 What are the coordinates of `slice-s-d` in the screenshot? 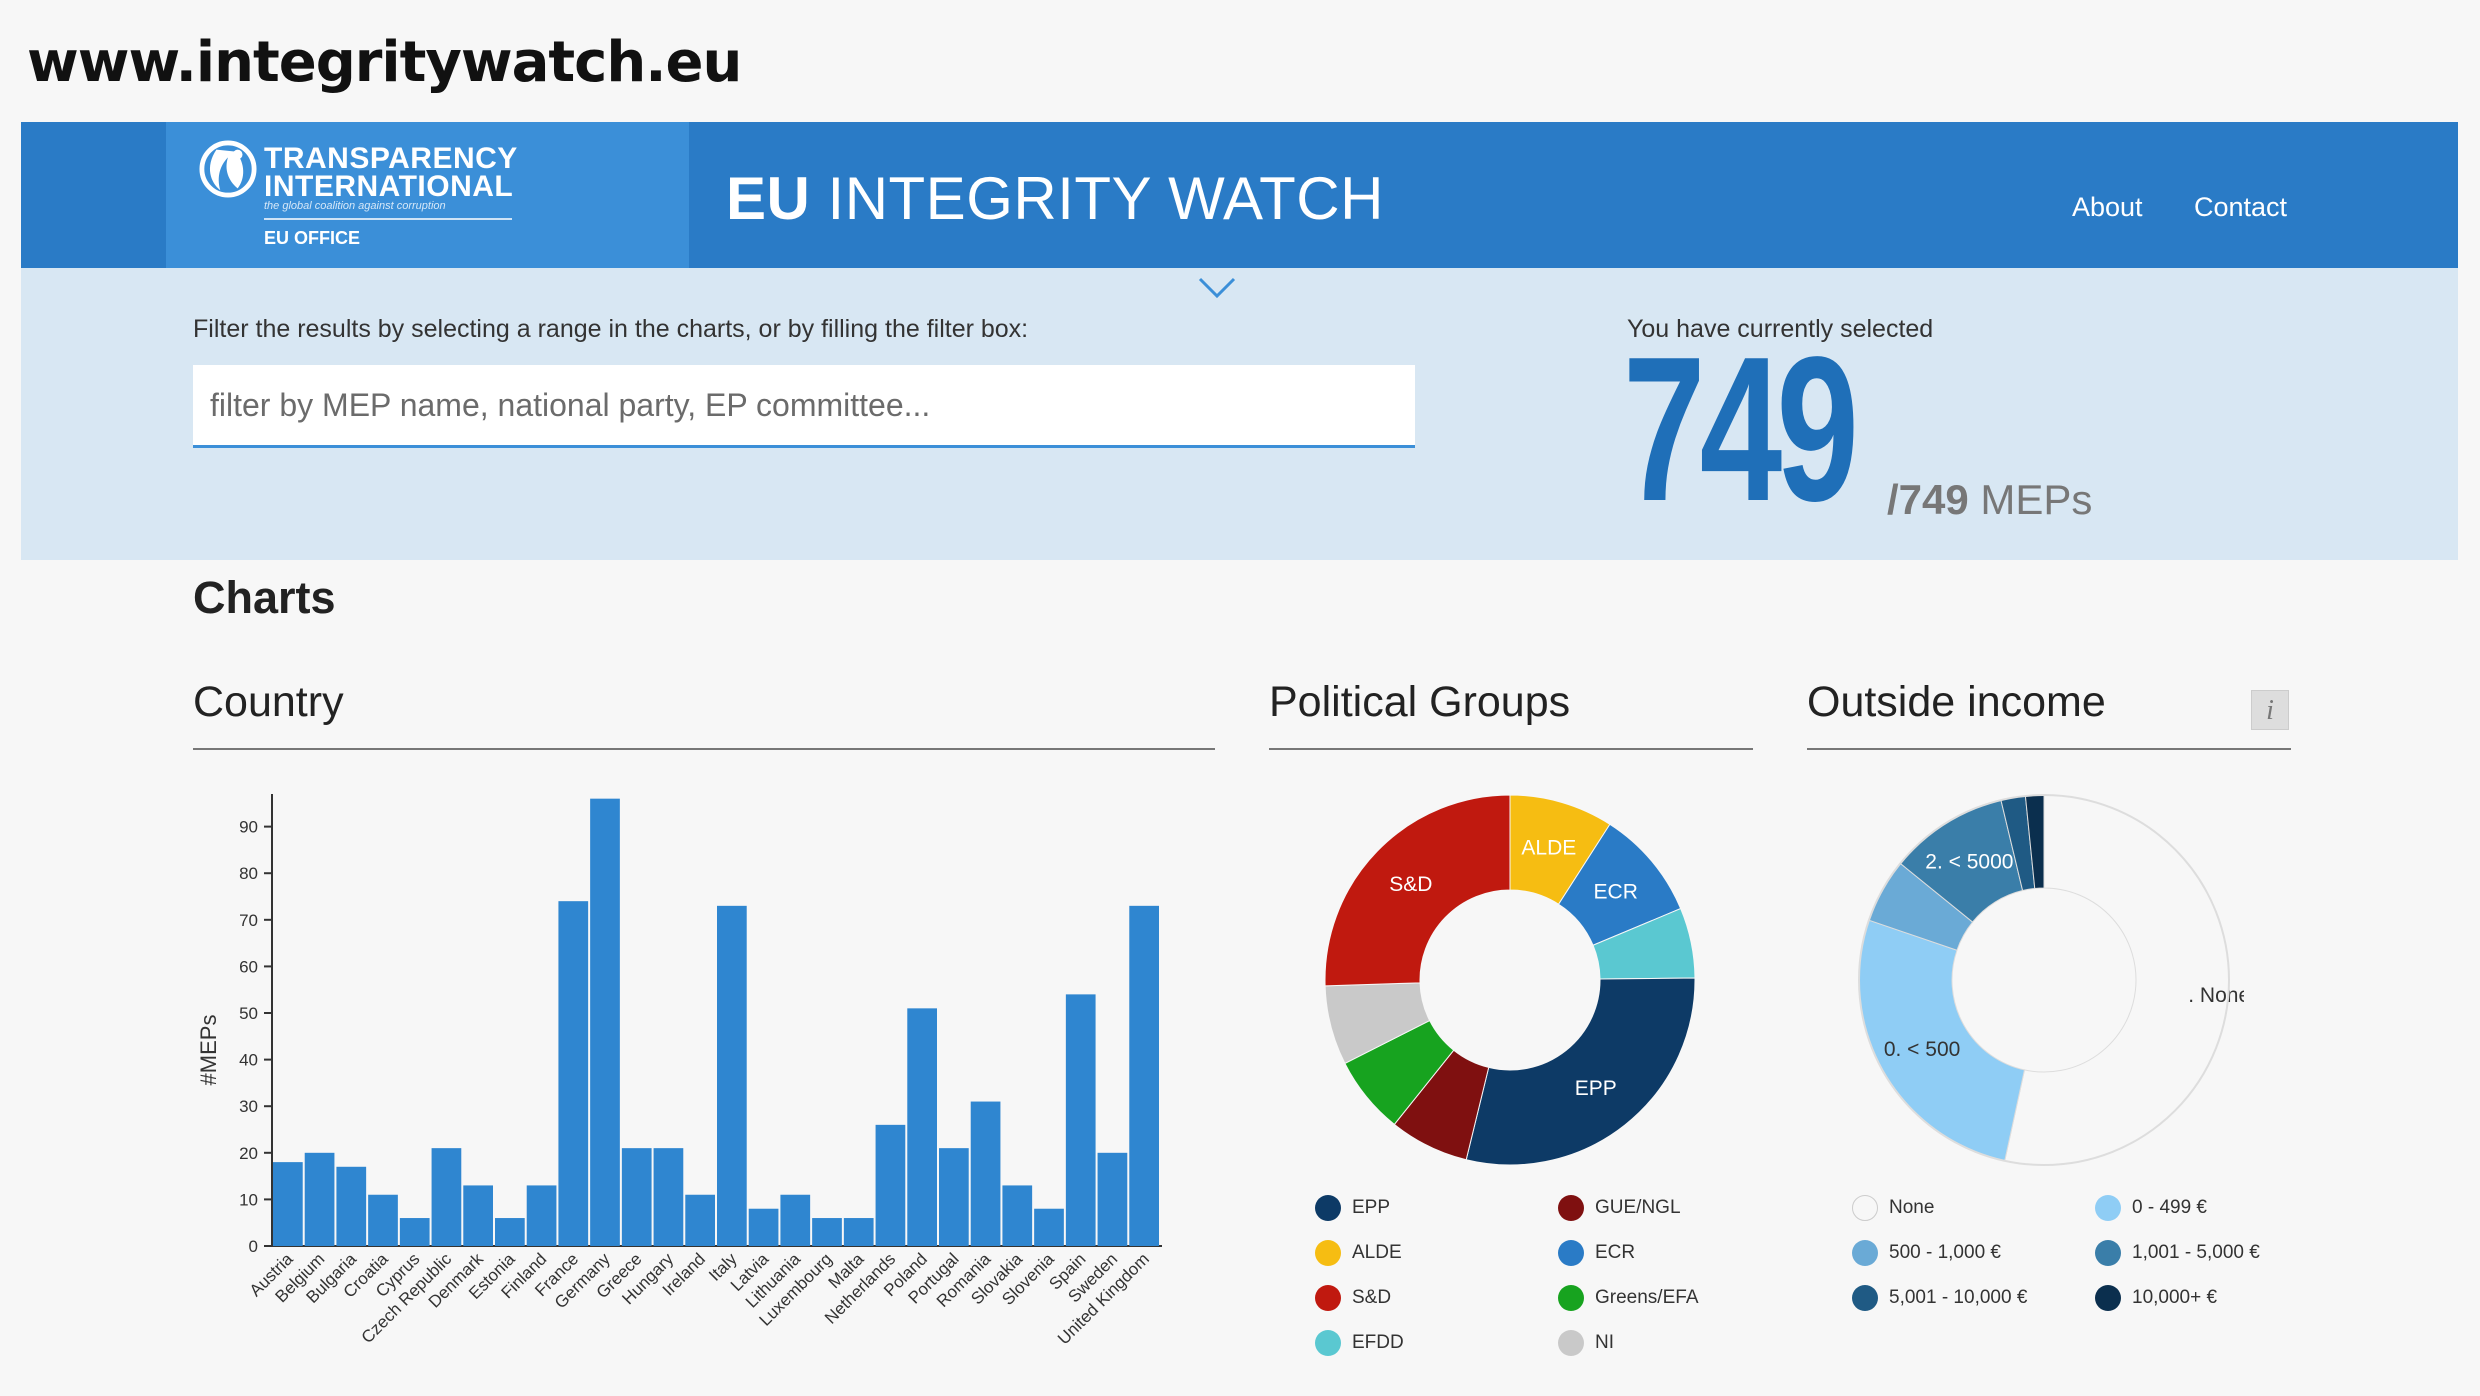 It's located at (1417, 890).